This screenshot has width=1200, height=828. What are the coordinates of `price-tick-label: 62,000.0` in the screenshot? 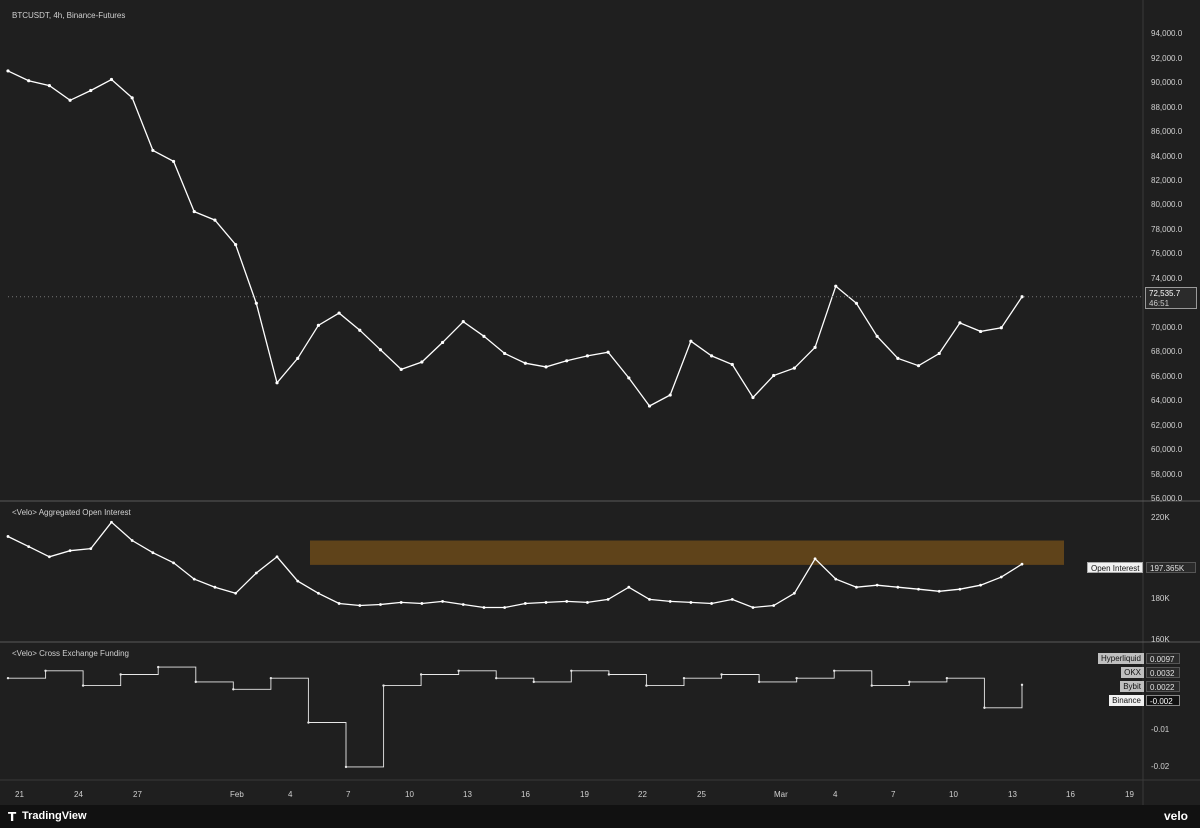 It's located at (1167, 425).